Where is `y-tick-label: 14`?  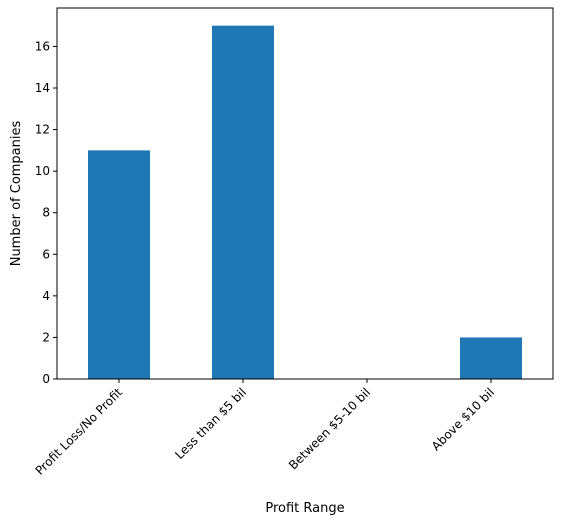
y-tick-label: 14 is located at coordinates (42, 88).